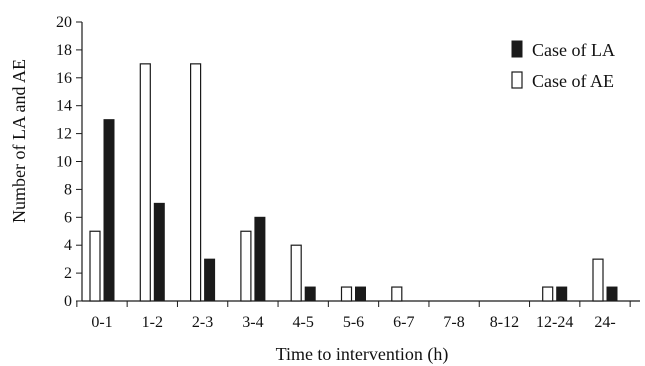 The image size is (645, 366). I want to click on x-tick-label: 1-2, so click(152, 322).